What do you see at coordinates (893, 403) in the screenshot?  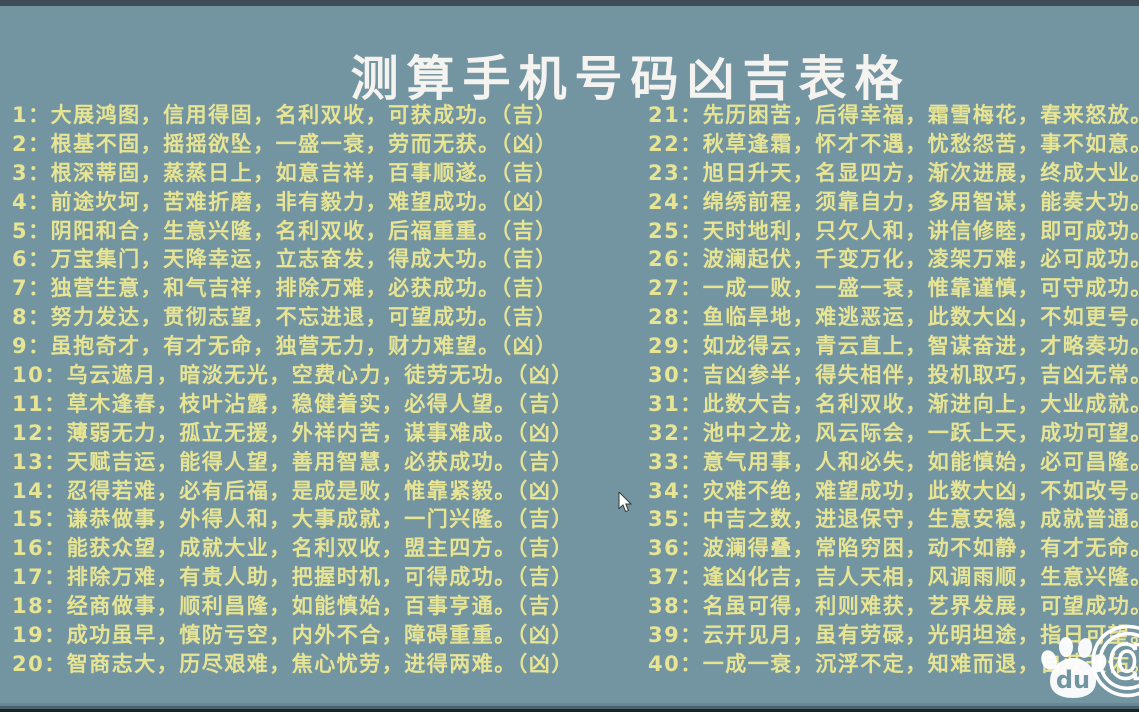 I see `table-row: 31：此数大吉，名利双收，渐进向上，大业成就。` at bounding box center [893, 403].